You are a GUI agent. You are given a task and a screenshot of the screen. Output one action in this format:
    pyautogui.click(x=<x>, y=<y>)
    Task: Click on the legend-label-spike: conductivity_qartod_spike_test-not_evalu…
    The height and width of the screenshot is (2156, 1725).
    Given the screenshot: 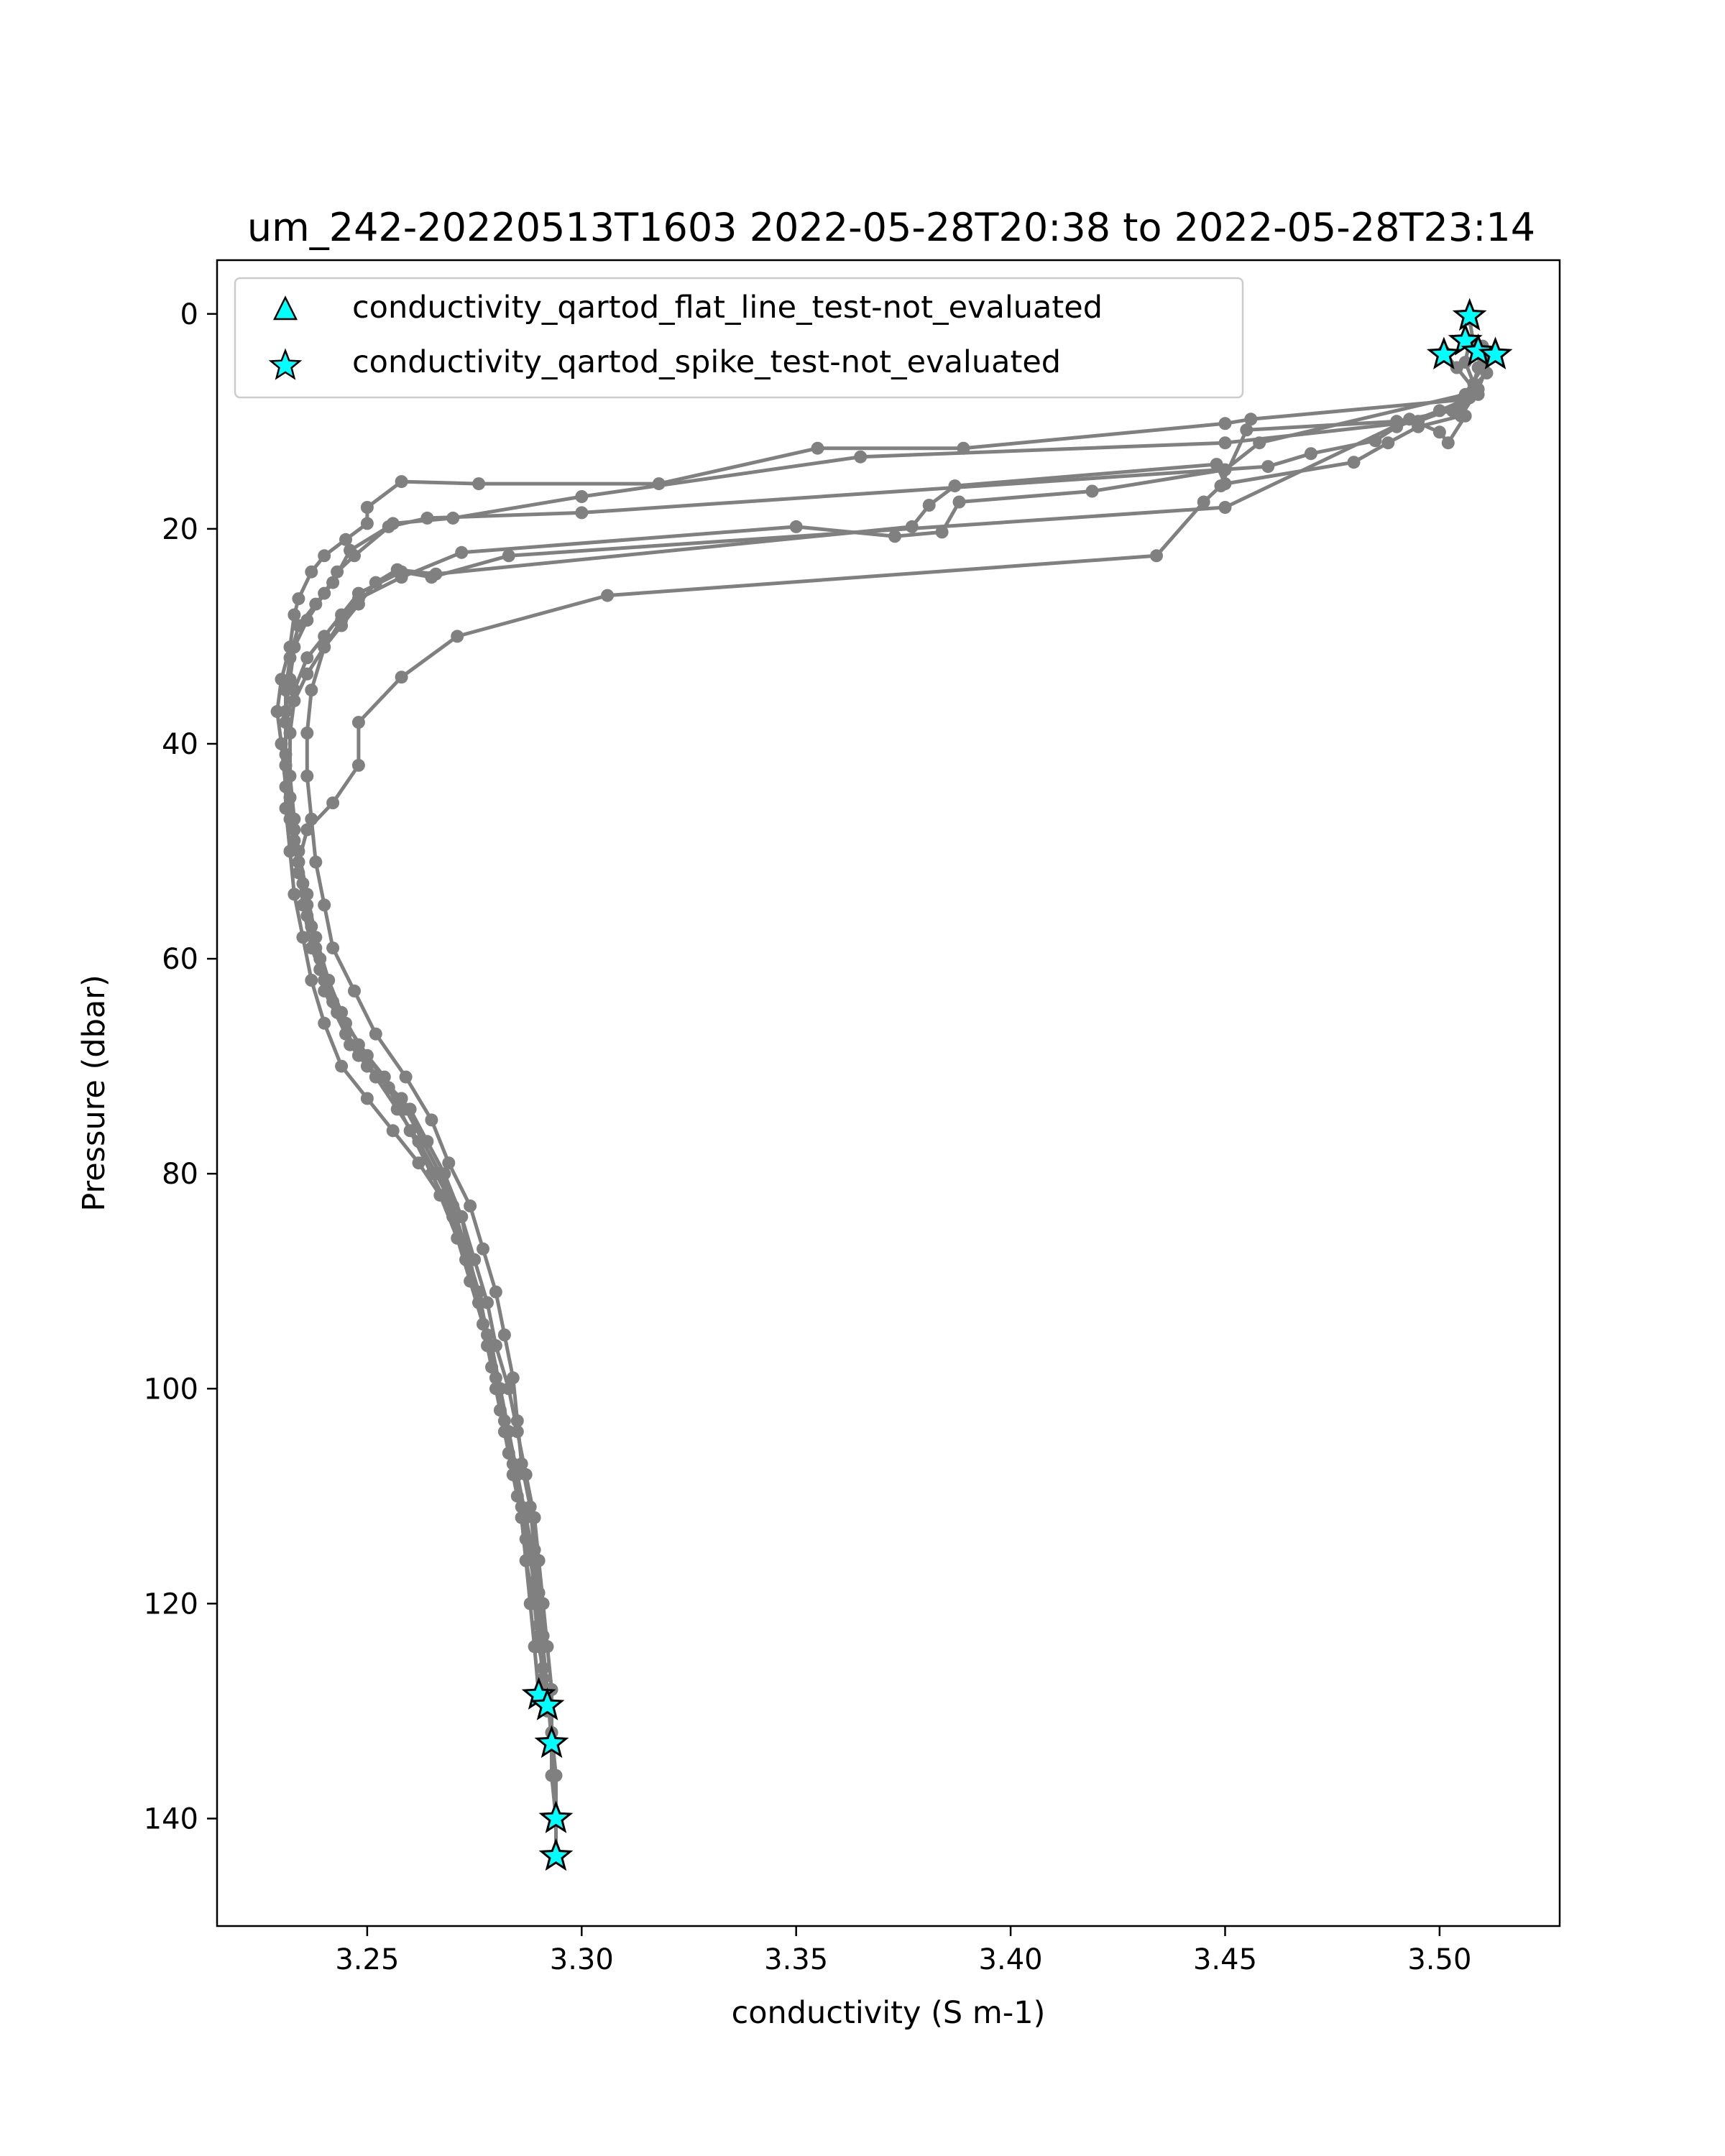 What is the action you would take?
    pyautogui.click(x=706, y=362)
    